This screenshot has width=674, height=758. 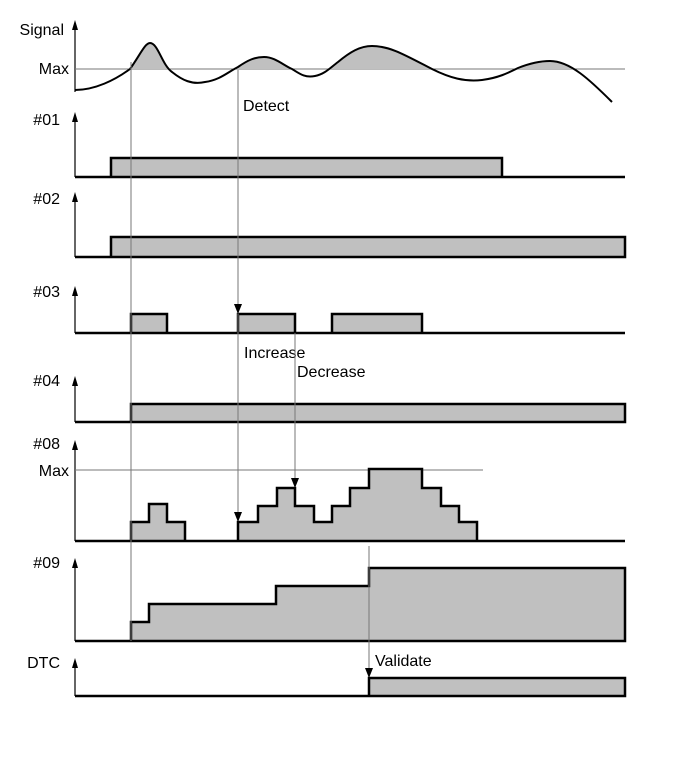 What do you see at coordinates (43, 663) in the screenshot?
I see `row-label: DTC` at bounding box center [43, 663].